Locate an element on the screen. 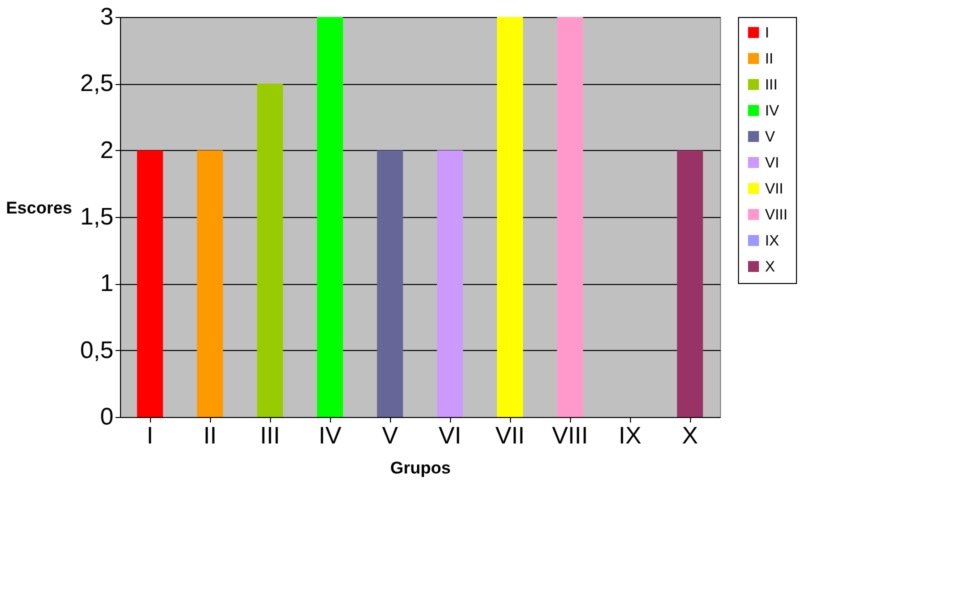 The width and height of the screenshot is (967, 590). x-tick-label: VIII is located at coordinates (570, 436).